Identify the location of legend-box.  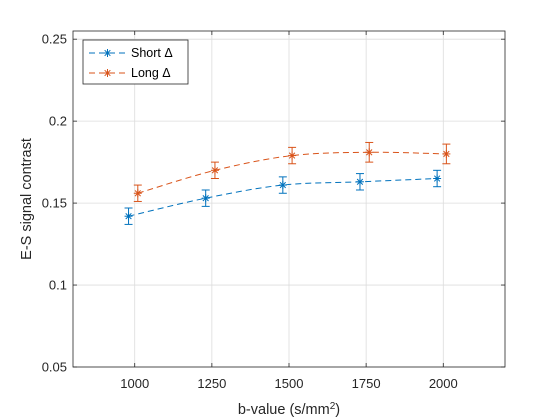
(135, 62).